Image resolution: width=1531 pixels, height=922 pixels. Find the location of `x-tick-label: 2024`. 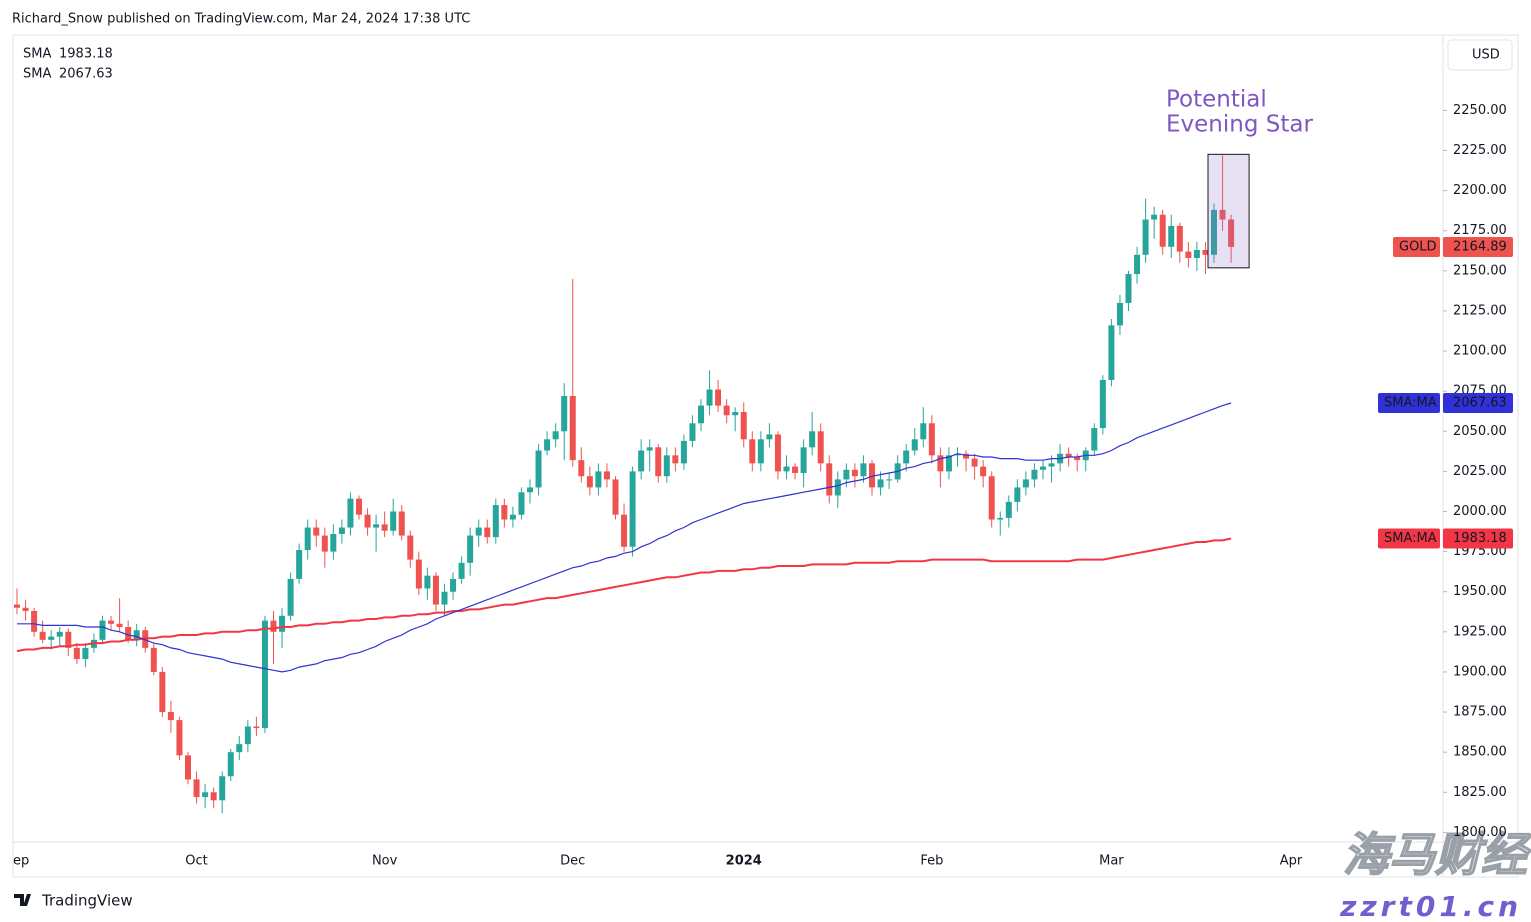

x-tick-label: 2024 is located at coordinates (744, 861).